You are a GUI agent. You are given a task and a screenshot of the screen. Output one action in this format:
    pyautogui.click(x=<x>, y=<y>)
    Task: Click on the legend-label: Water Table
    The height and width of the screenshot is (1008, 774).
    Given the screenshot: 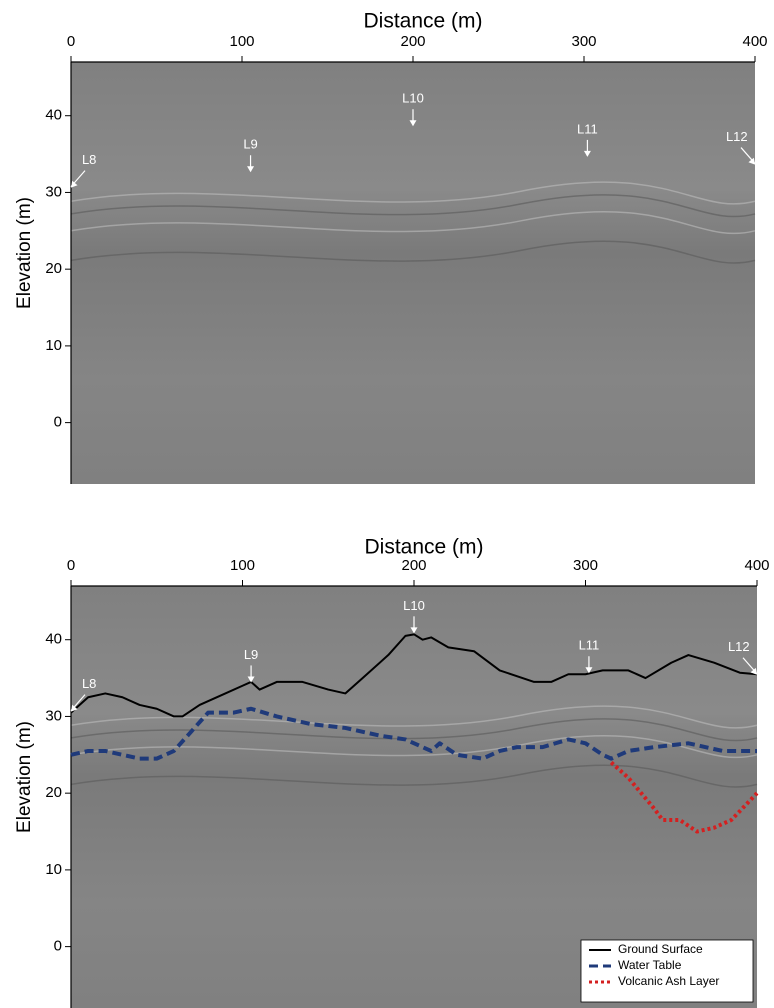 What is the action you would take?
    pyautogui.click(x=650, y=965)
    